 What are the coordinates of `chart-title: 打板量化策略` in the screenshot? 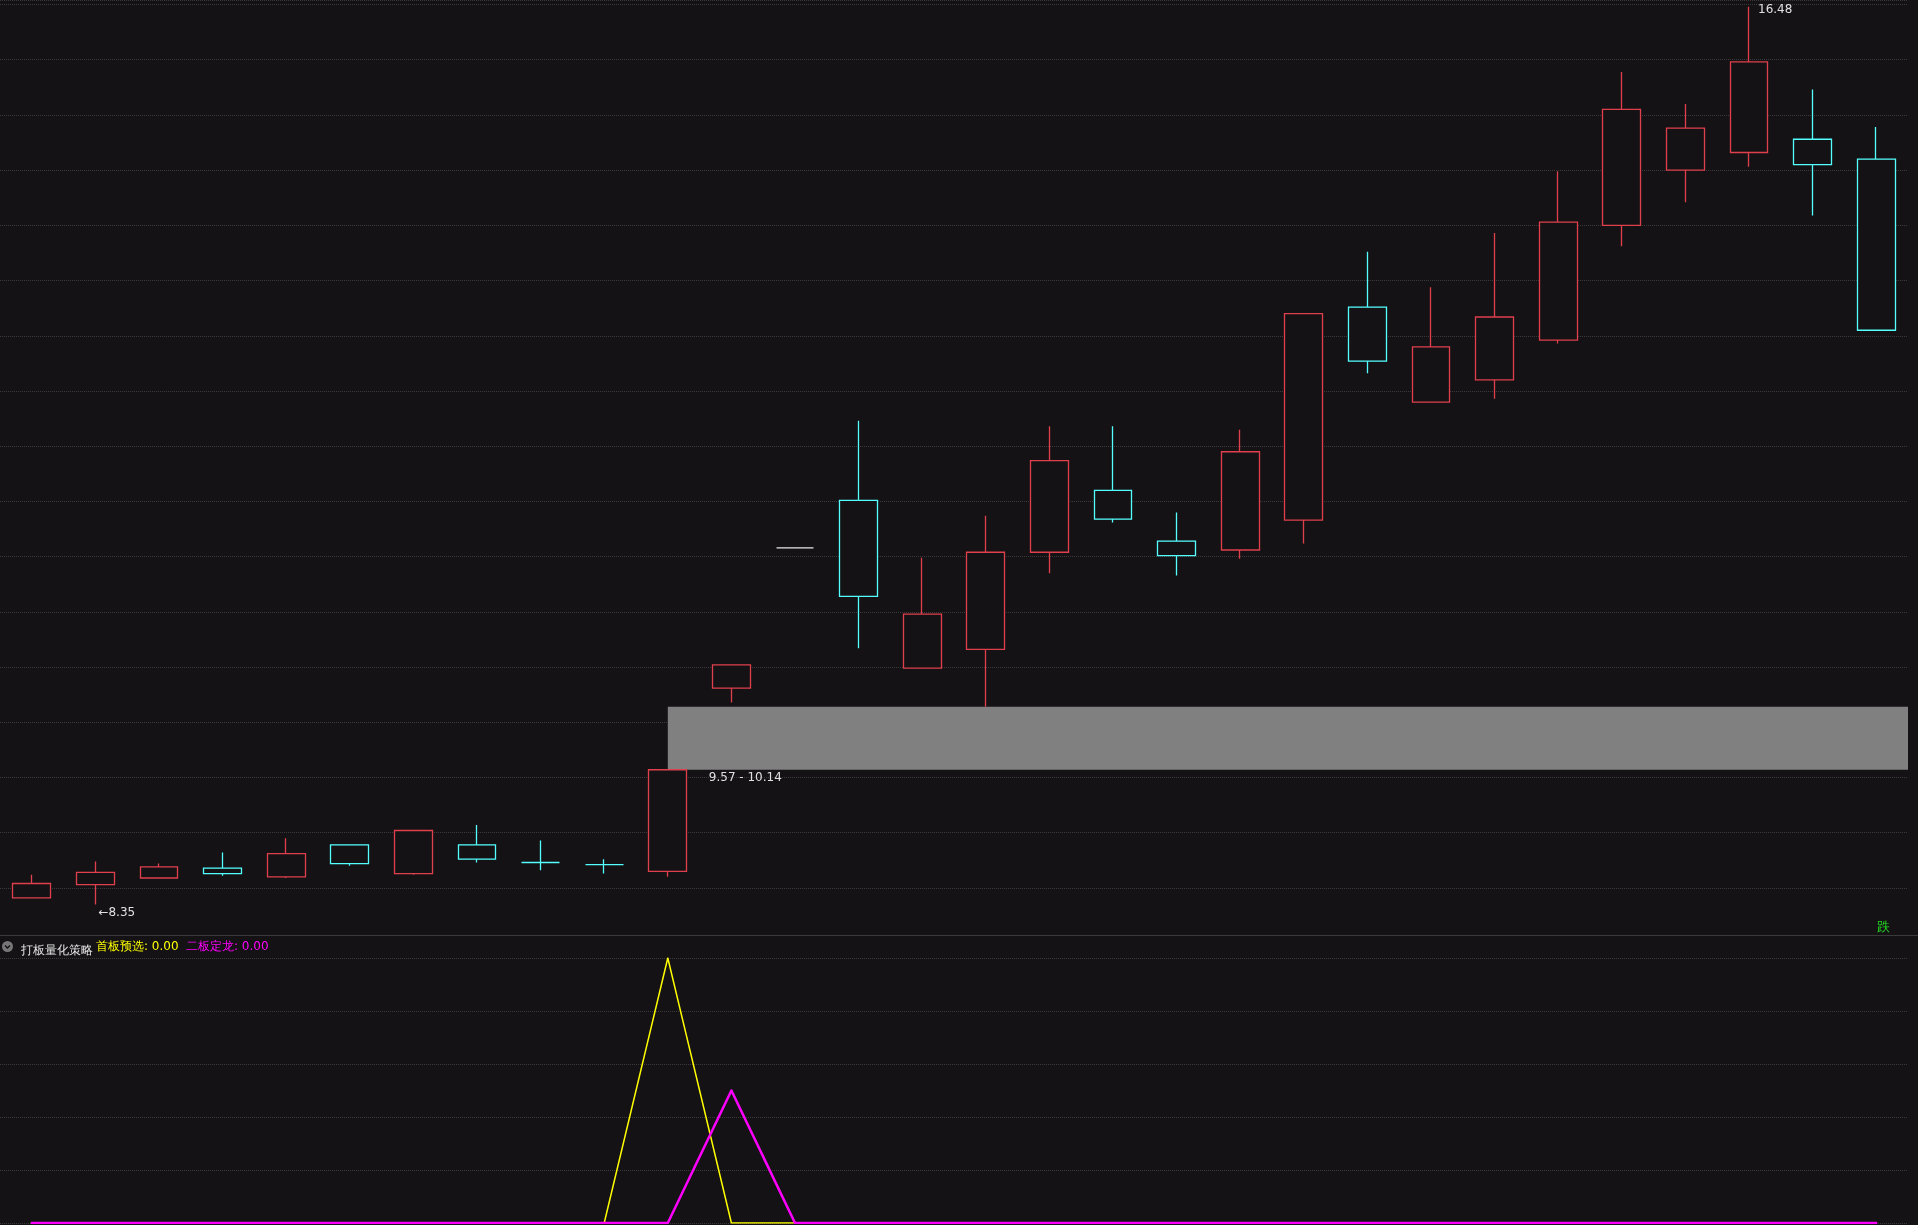 It's located at (56, 950).